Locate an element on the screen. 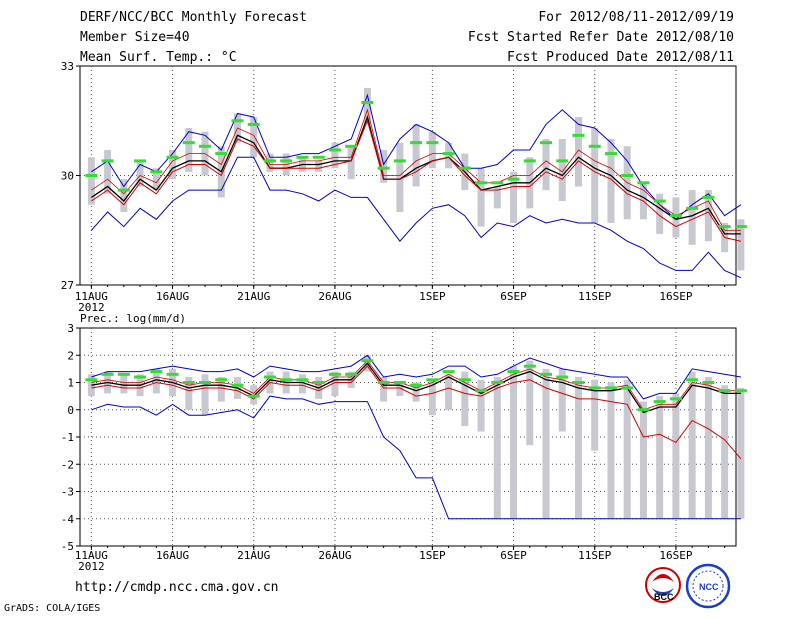  prec-xtick-label: 21AUG is located at coordinates (253, 555).